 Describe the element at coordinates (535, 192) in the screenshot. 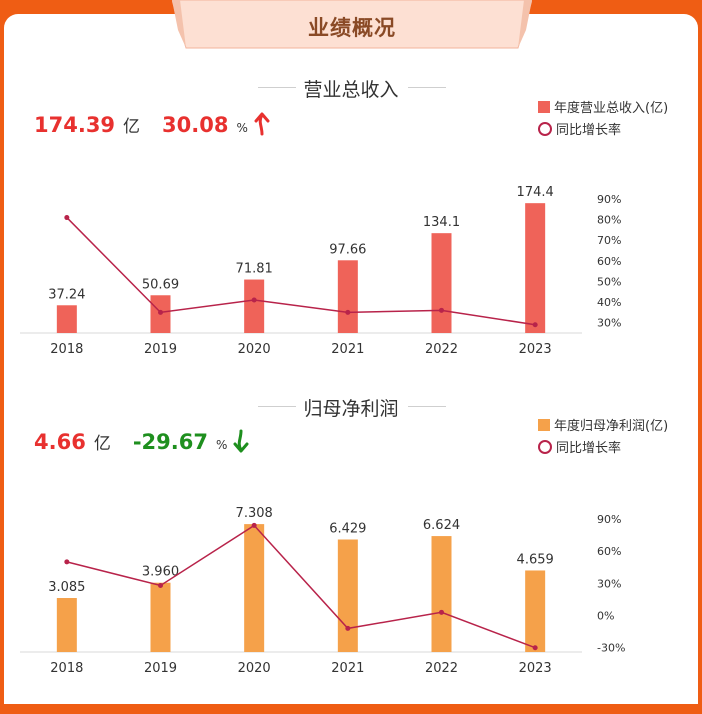

I see `bar-value-label: 174.4` at that location.